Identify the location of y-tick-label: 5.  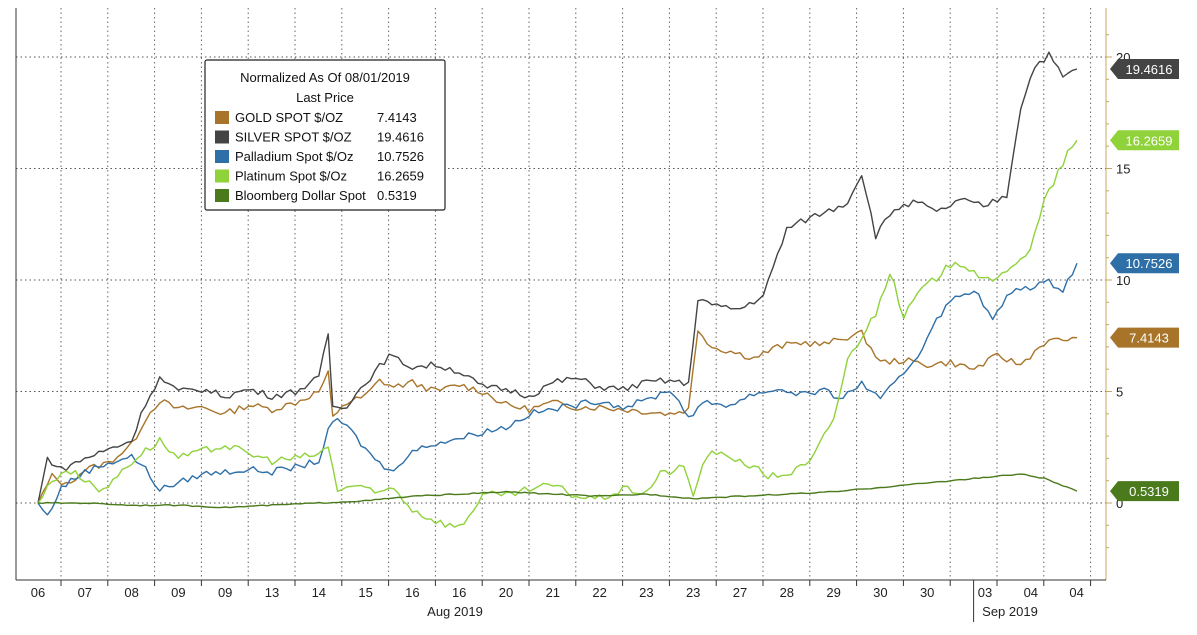
(1119, 392).